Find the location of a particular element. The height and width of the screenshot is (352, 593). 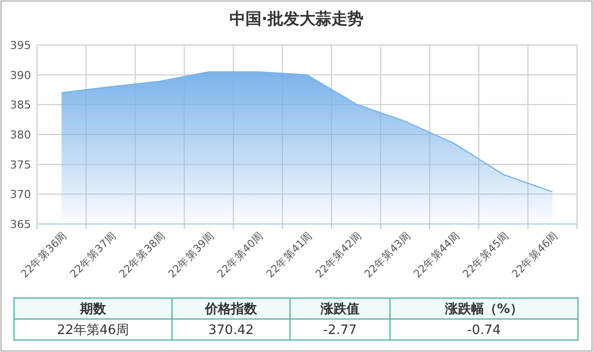

x-tick-label: 22年第46周 is located at coordinates (535, 255).